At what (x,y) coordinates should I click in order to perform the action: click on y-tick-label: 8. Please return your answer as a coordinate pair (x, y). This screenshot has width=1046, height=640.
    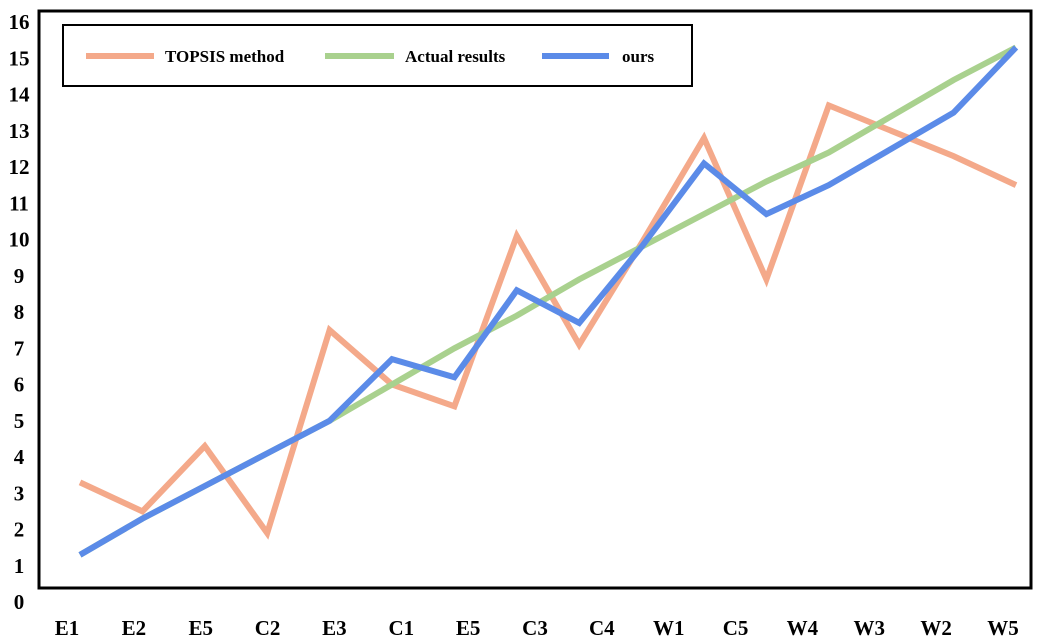
    Looking at the image, I should click on (19, 312).